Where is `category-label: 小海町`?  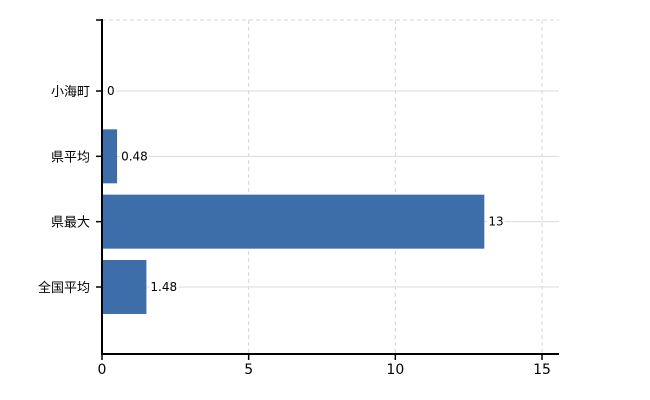
category-label: 小海町 is located at coordinates (70, 92).